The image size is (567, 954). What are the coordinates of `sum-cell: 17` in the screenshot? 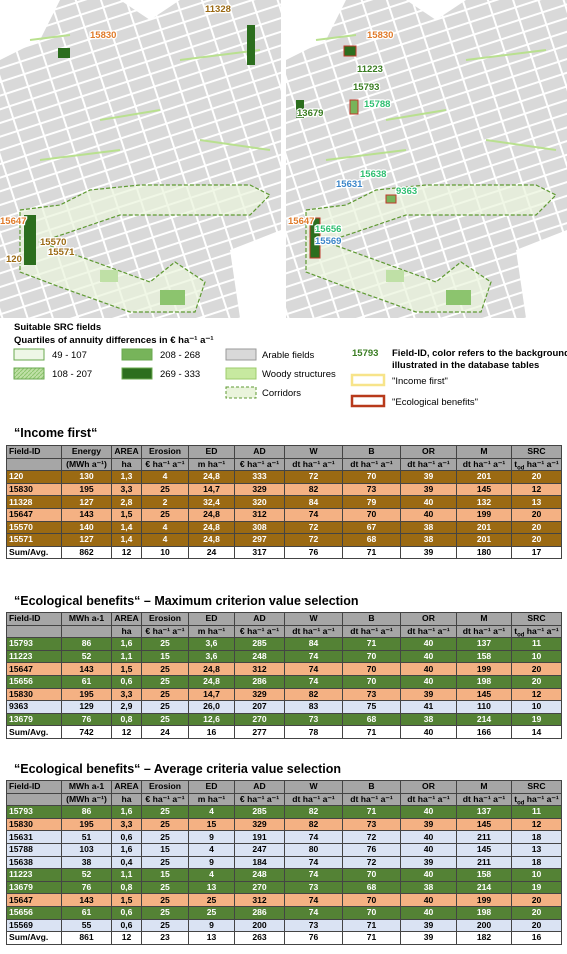 It's located at (536, 552).